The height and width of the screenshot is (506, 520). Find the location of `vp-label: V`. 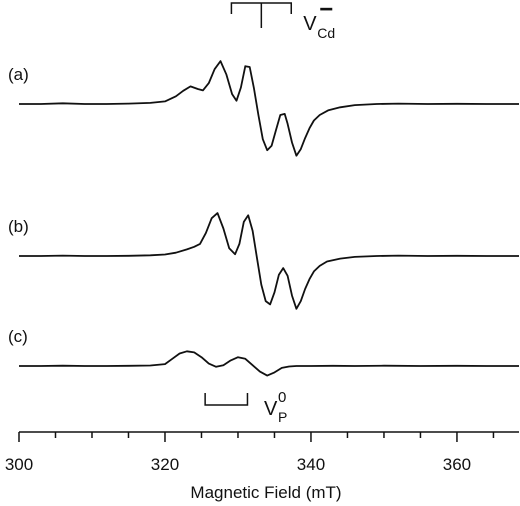

vp-label: V is located at coordinates (271, 409).